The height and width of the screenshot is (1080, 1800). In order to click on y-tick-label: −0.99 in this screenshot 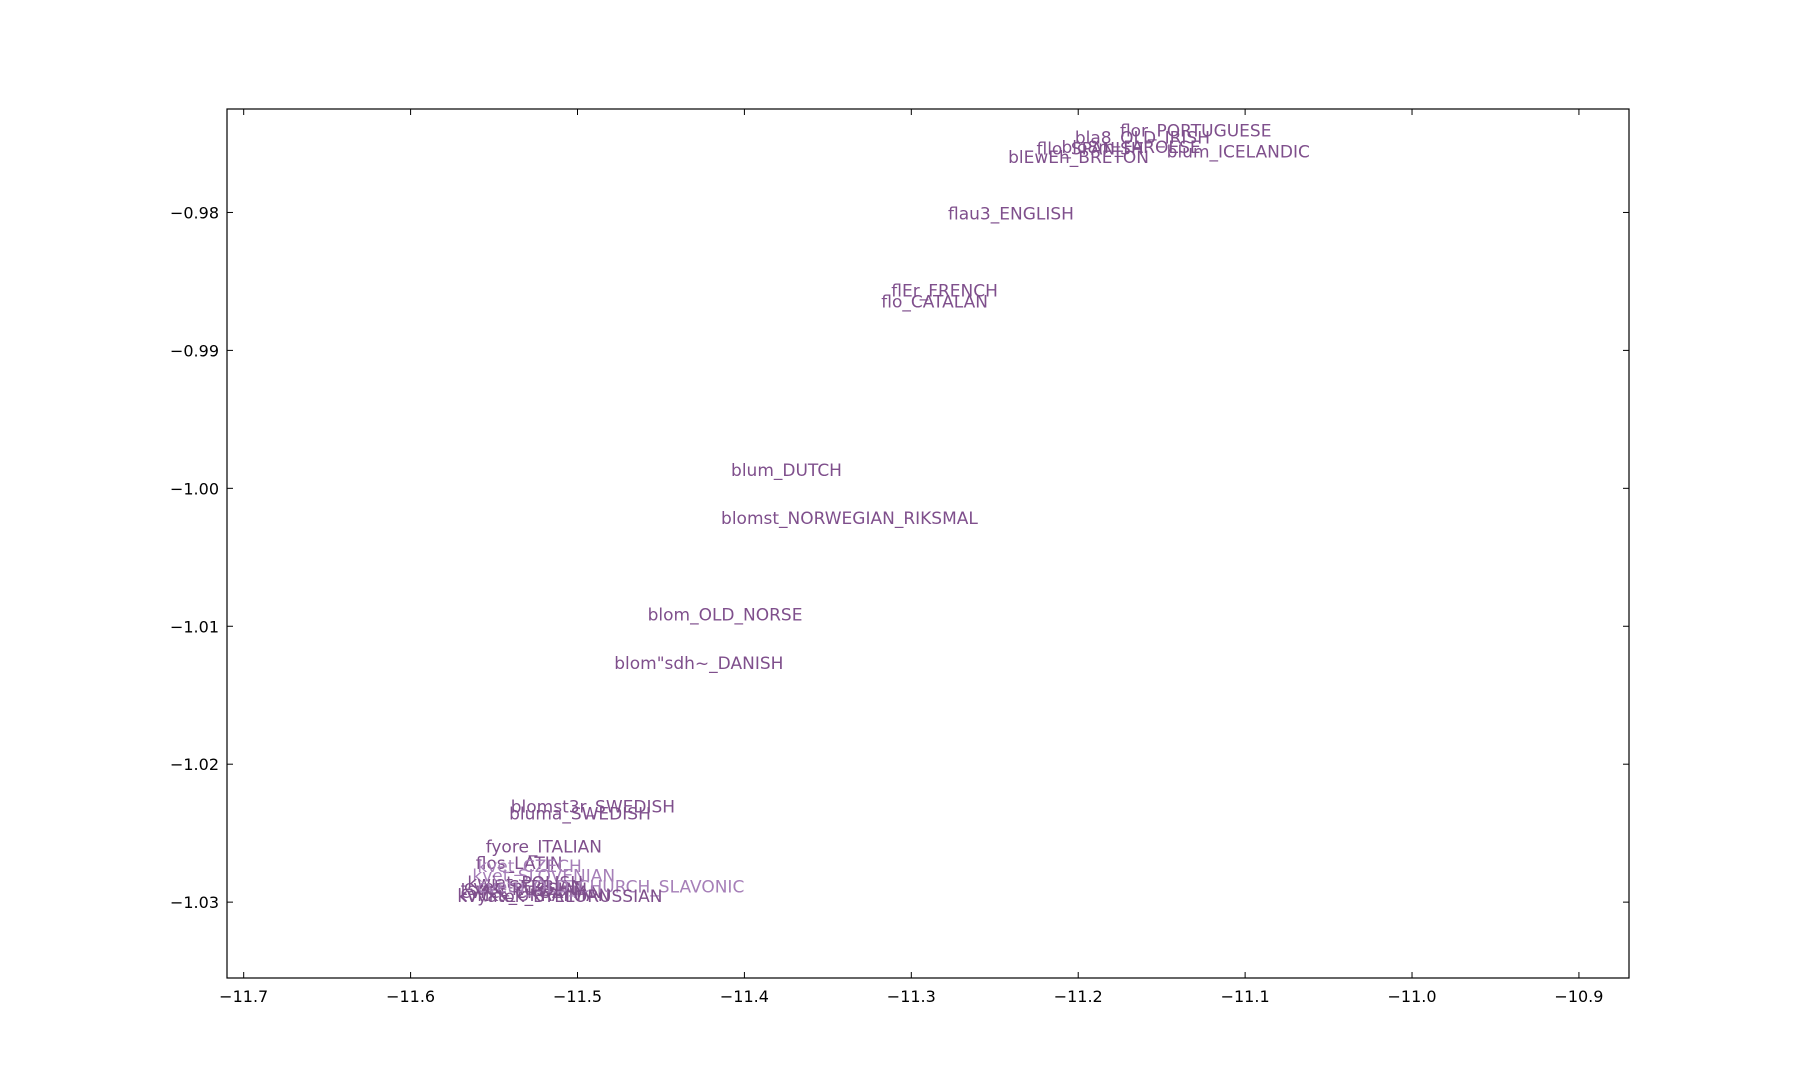, I will do `click(194, 350)`.